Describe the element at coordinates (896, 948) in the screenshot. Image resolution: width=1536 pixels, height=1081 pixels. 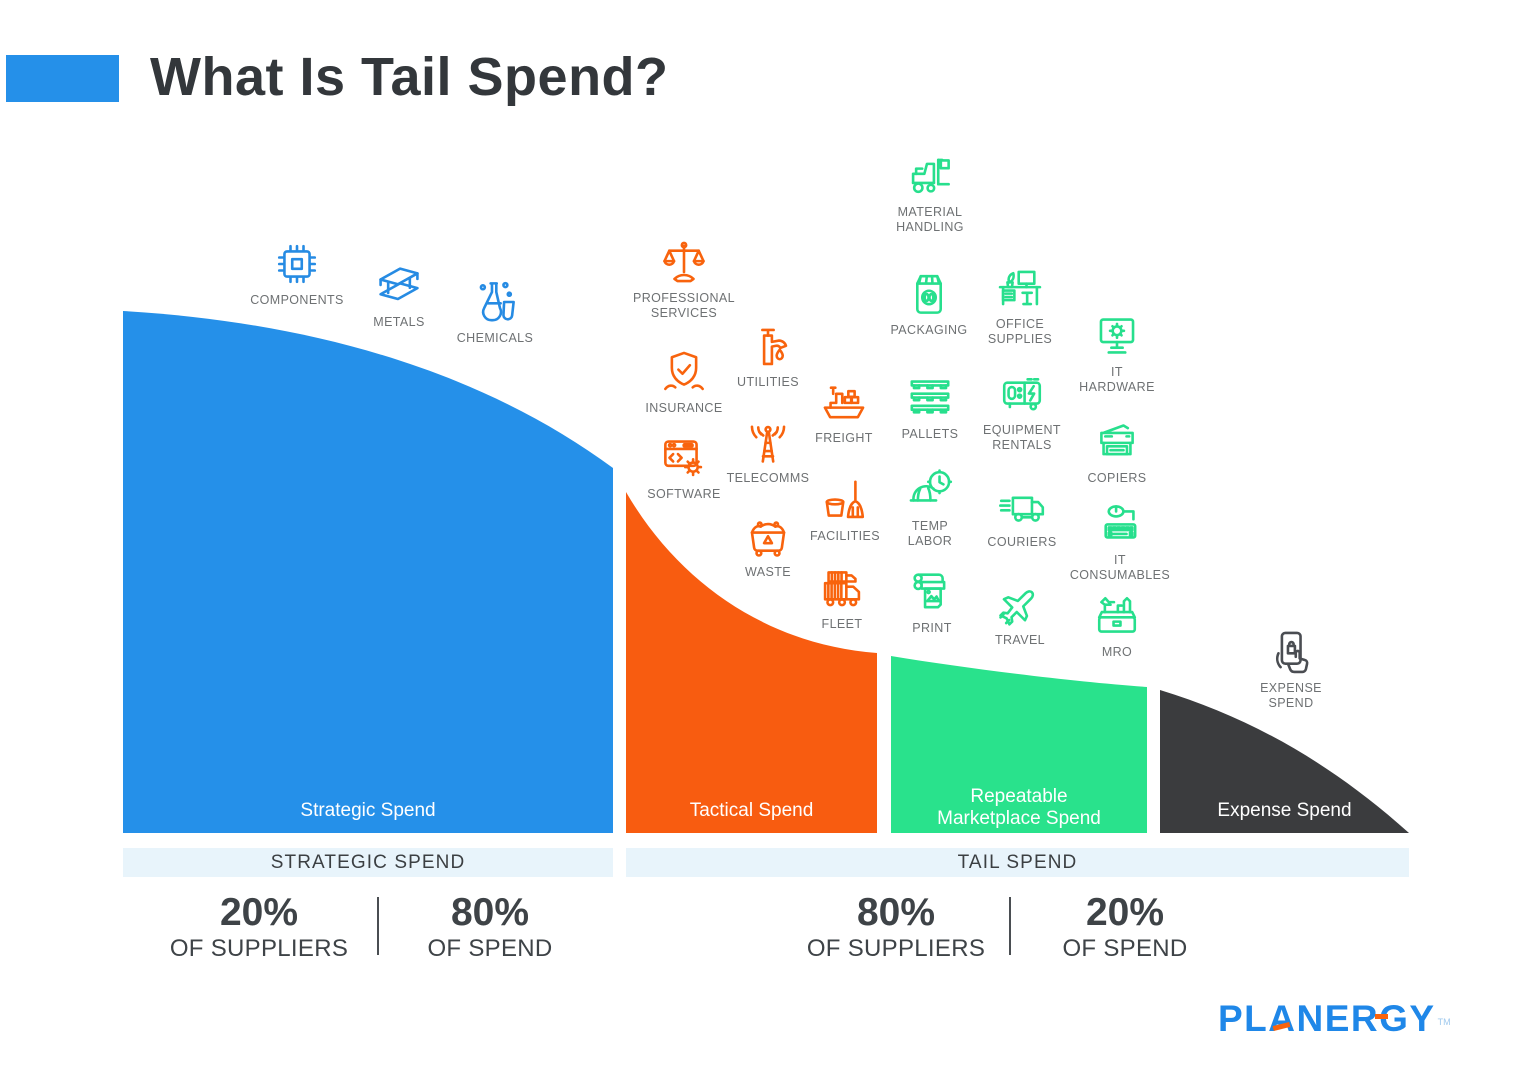
I see `tail-suppliers-caption: OF SUPPLIERS` at that location.